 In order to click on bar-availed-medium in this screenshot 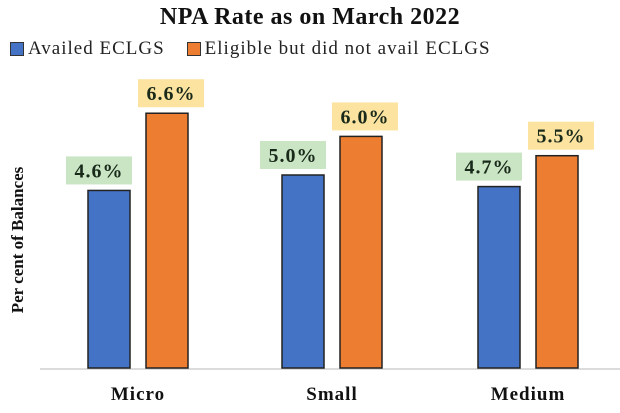, I will do `click(499, 277)`.